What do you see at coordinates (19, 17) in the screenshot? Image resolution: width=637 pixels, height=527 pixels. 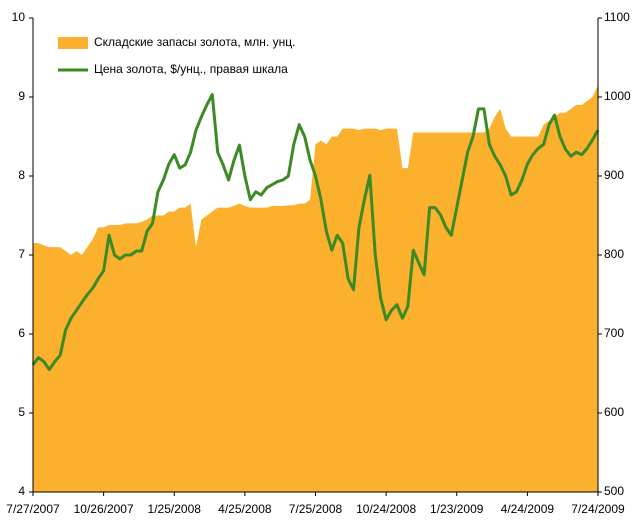 I see `y-tick-label: 10` at bounding box center [19, 17].